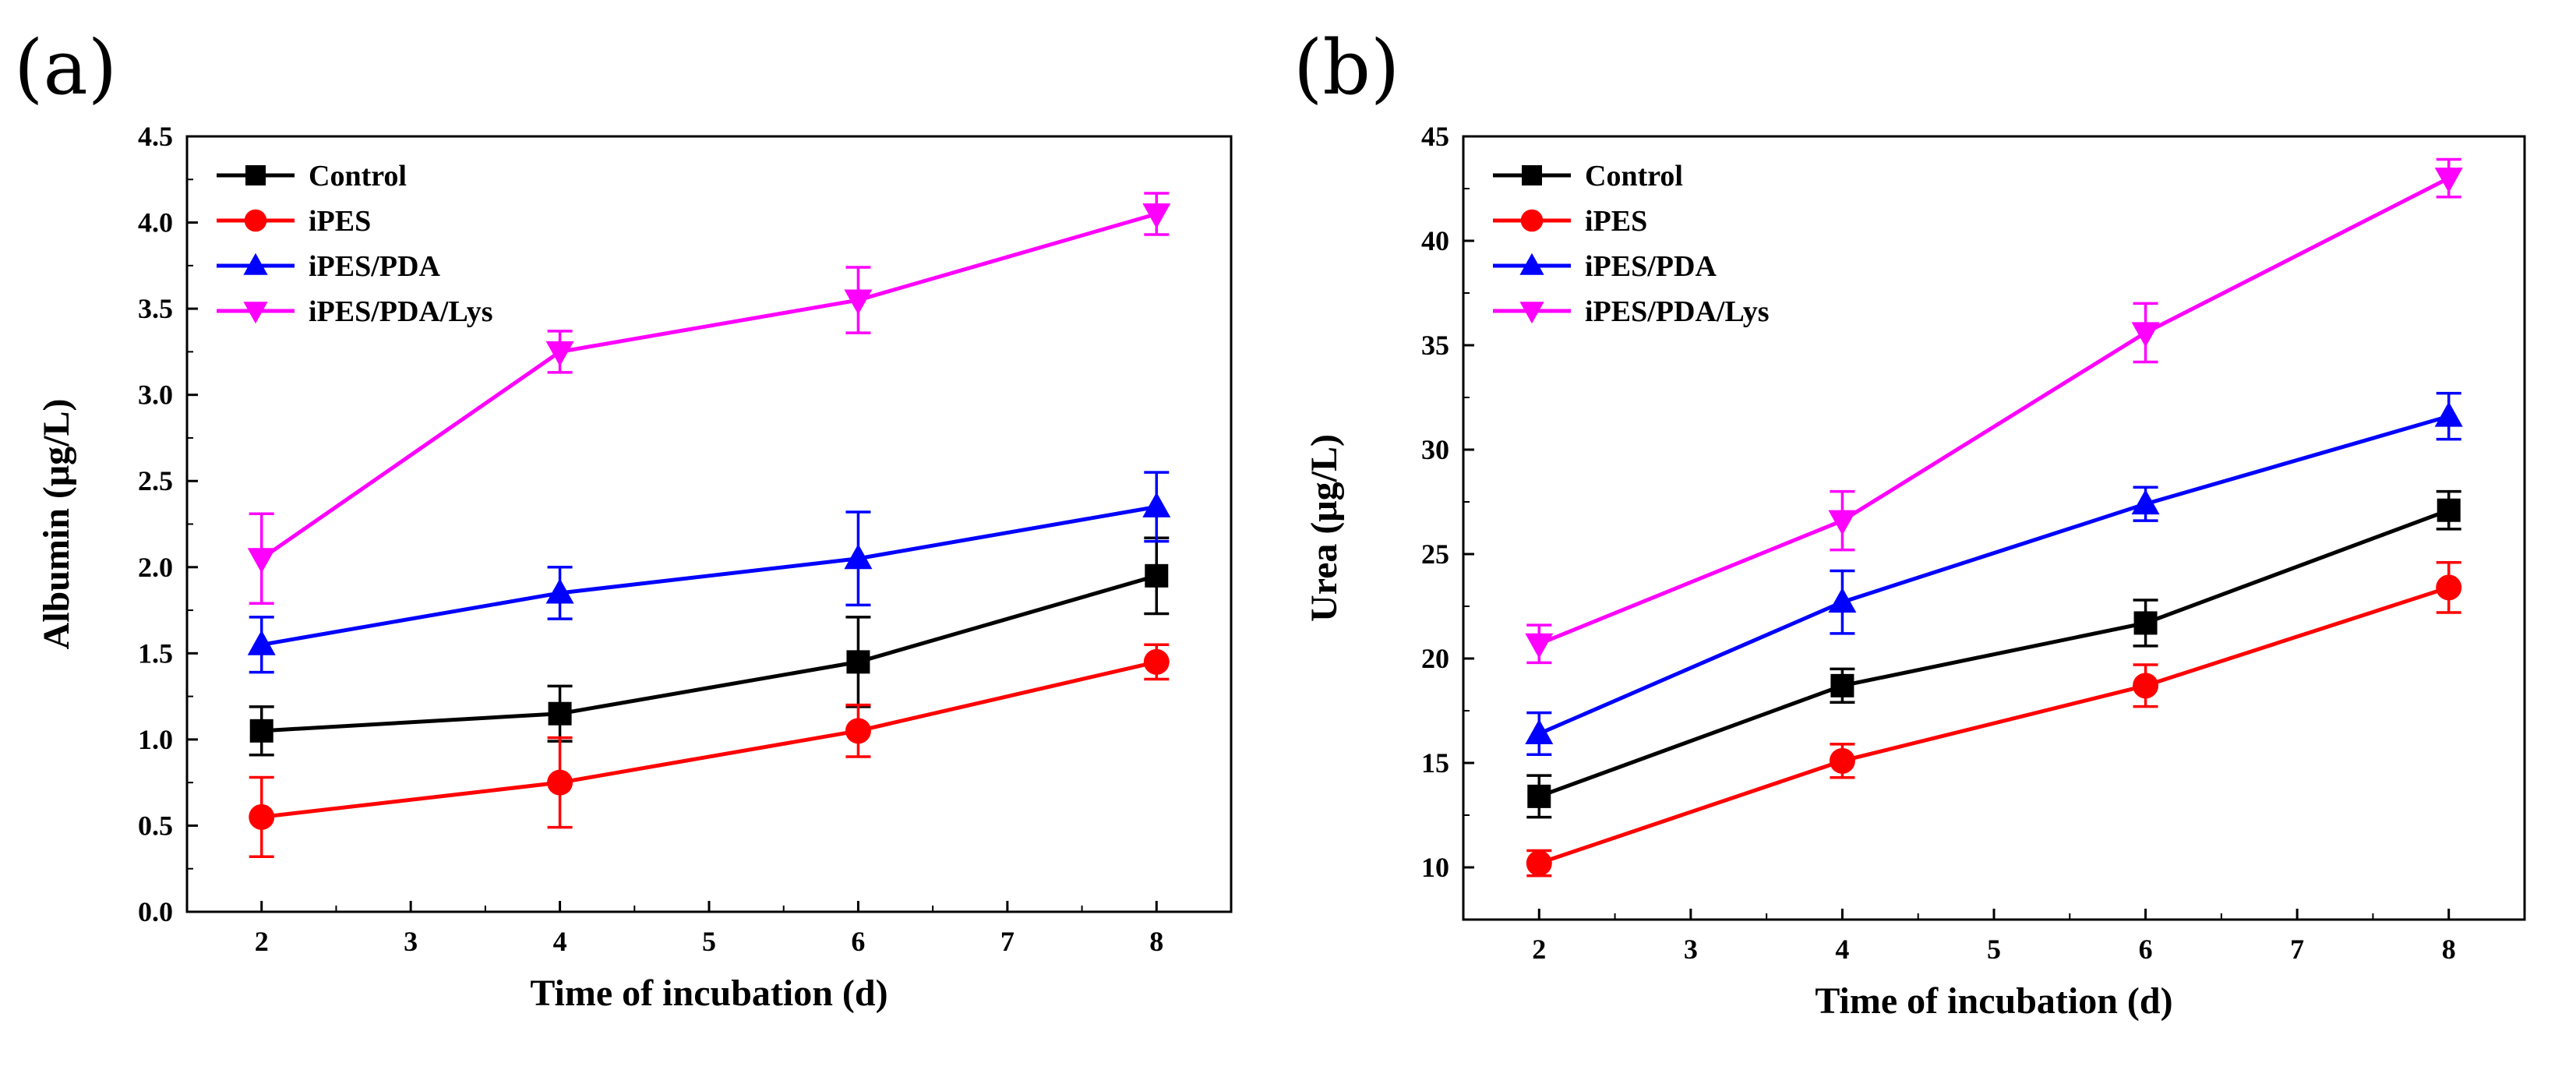 The width and height of the screenshot is (2576, 1077). I want to click on y-tick-label: 1.5, so click(155, 653).